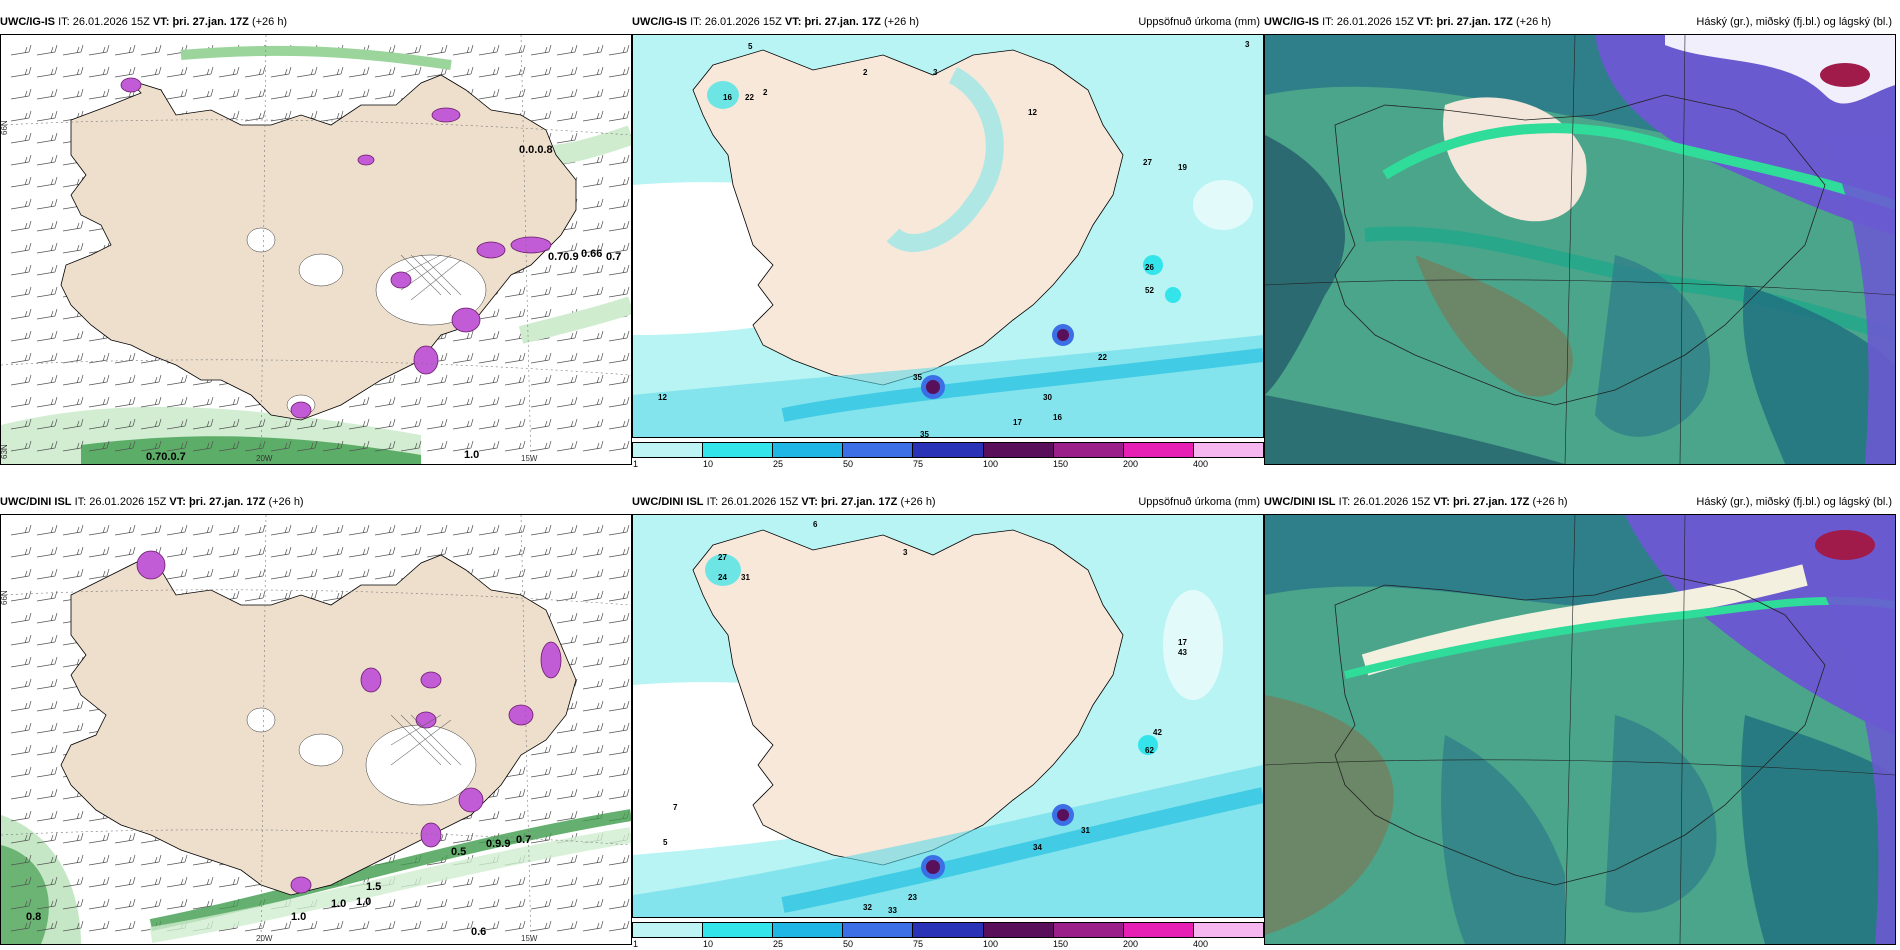 The height and width of the screenshot is (950, 1900). I want to click on value-label: 5, so click(750, 46).